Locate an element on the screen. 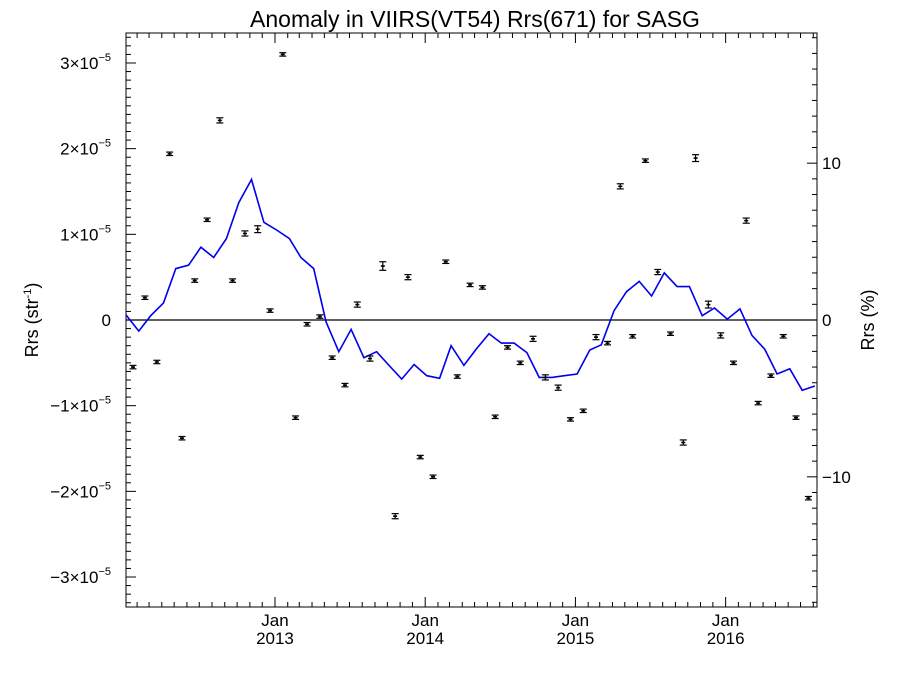  right-y-axis-labels: 10 0 −10 is located at coordinates (836, 320).